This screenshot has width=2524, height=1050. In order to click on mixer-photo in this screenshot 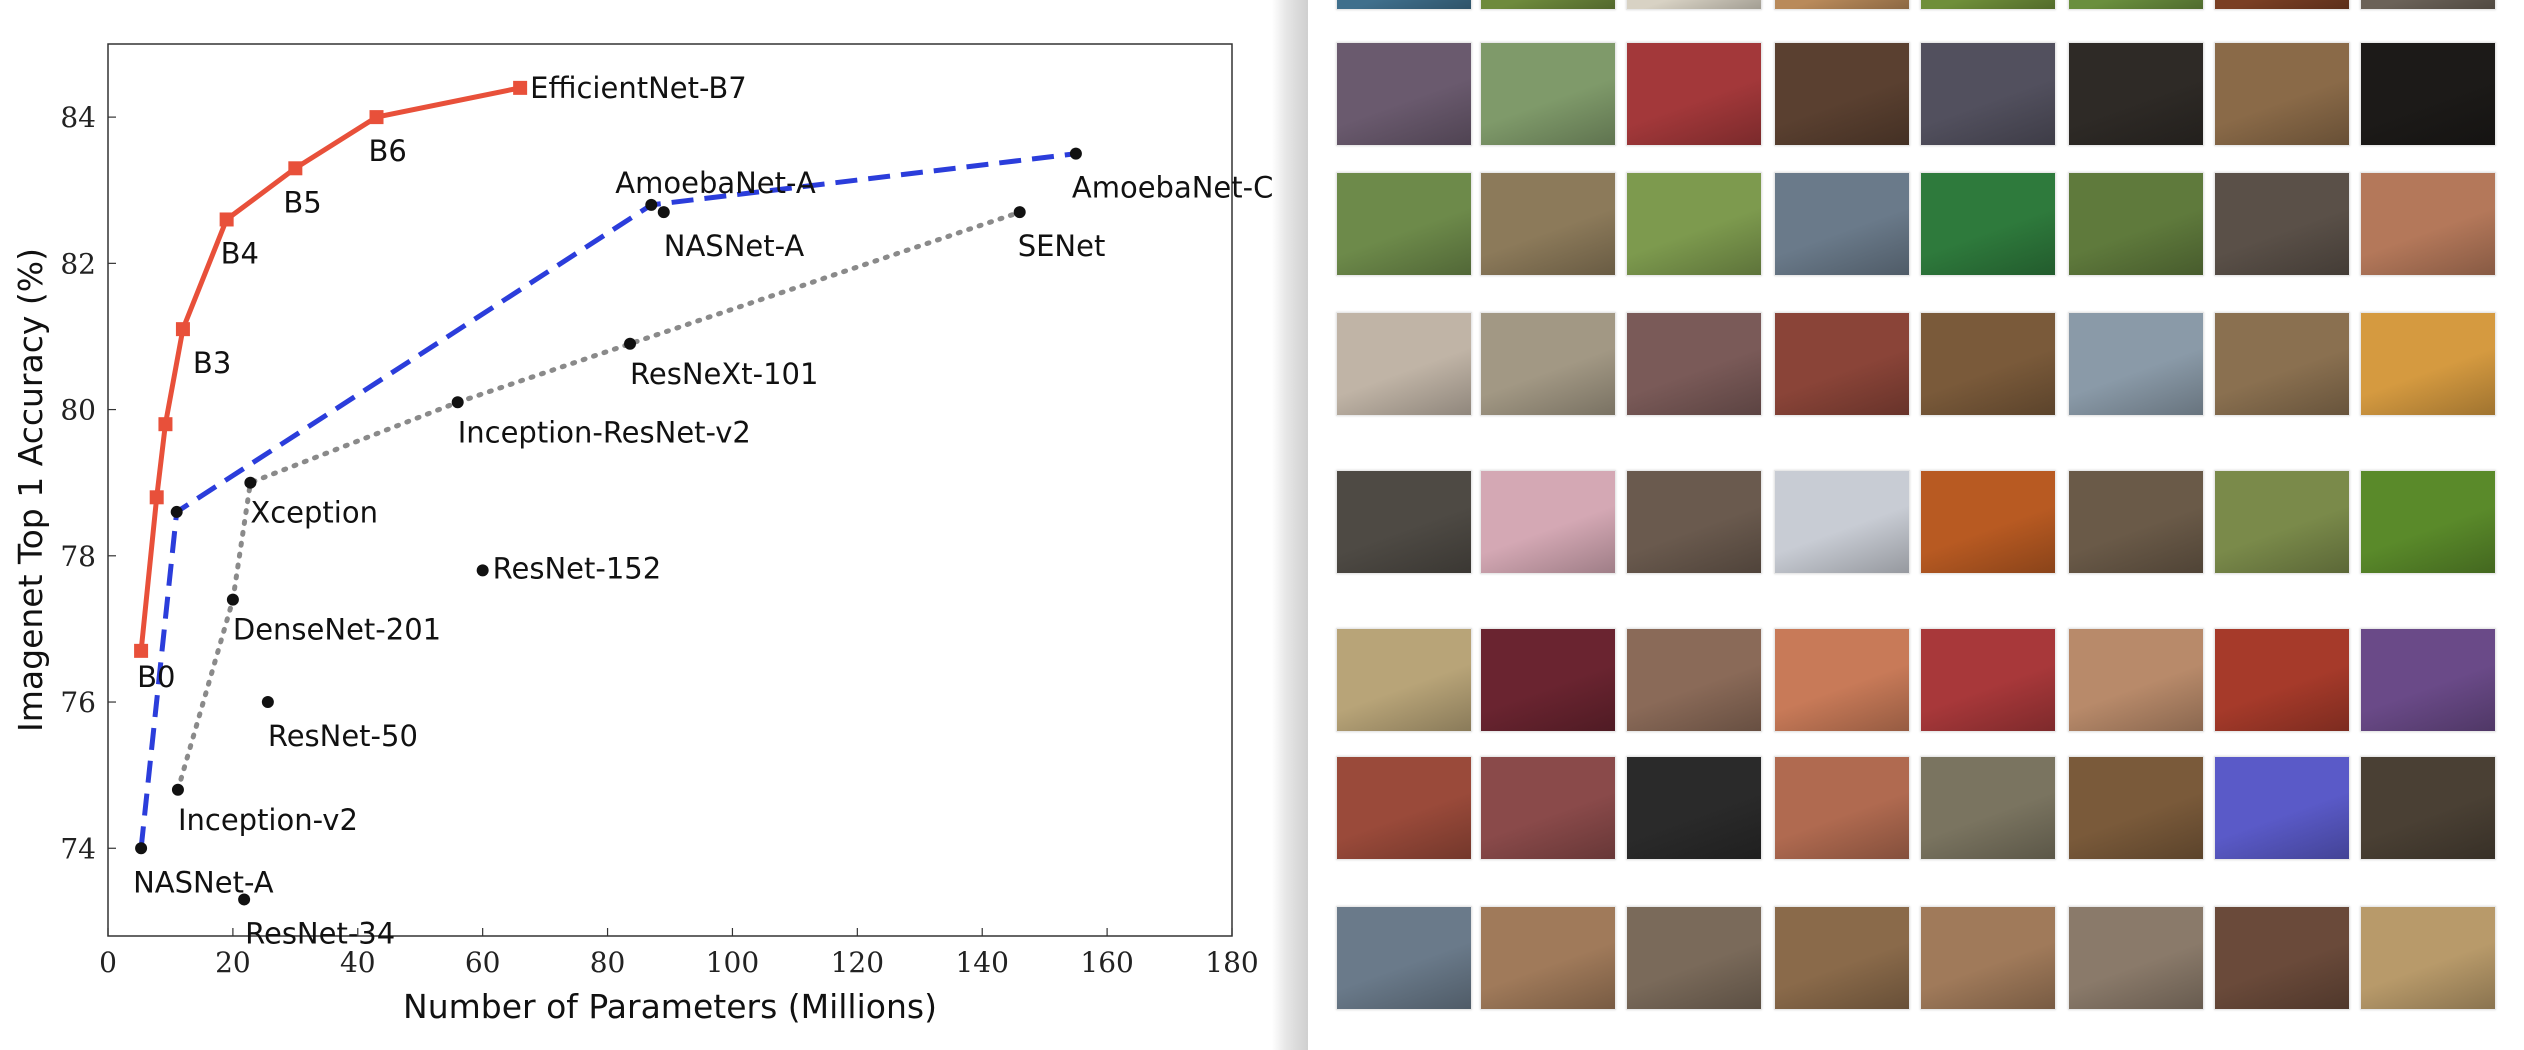, I will do `click(2136, 680)`.